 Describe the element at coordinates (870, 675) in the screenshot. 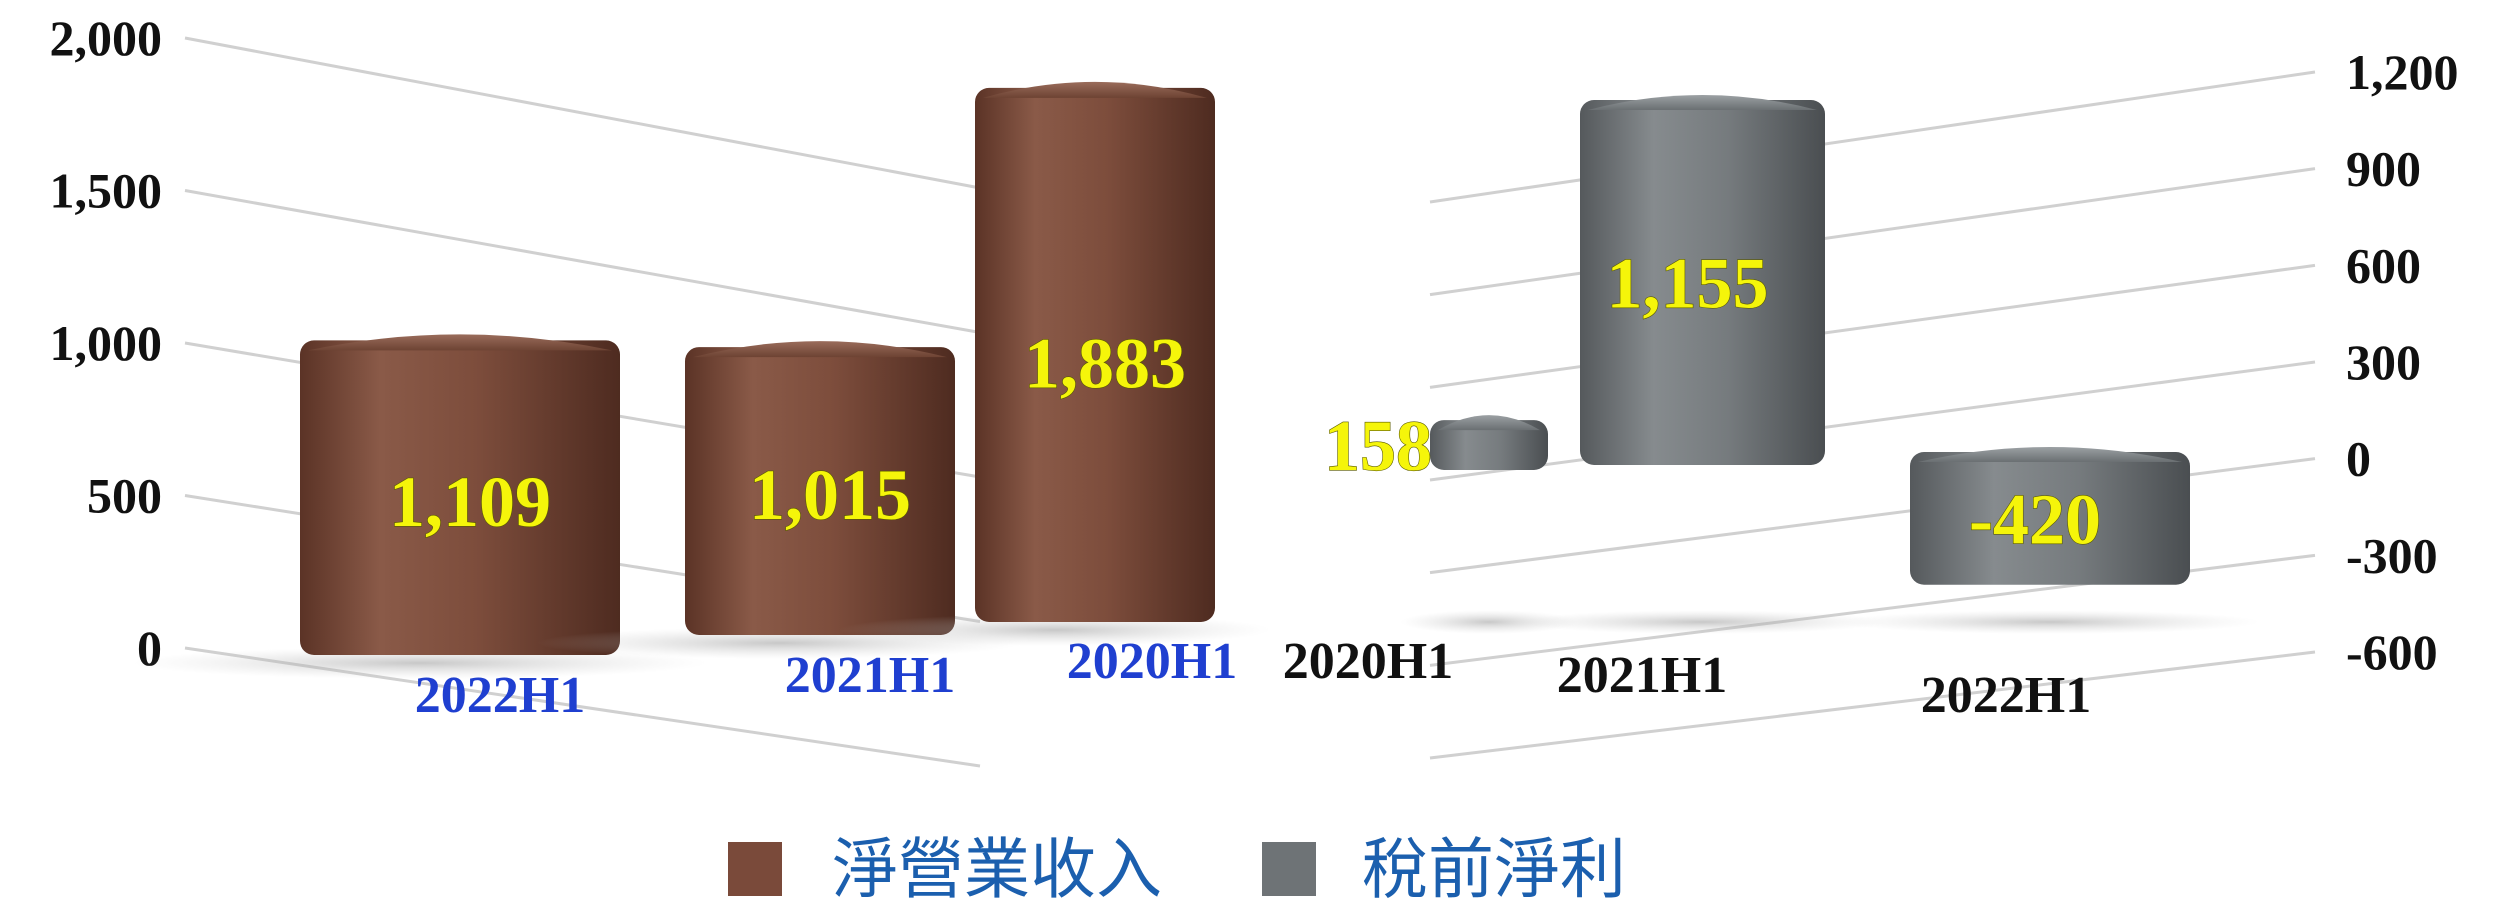

I see `left-category-label: 2021H1` at that location.